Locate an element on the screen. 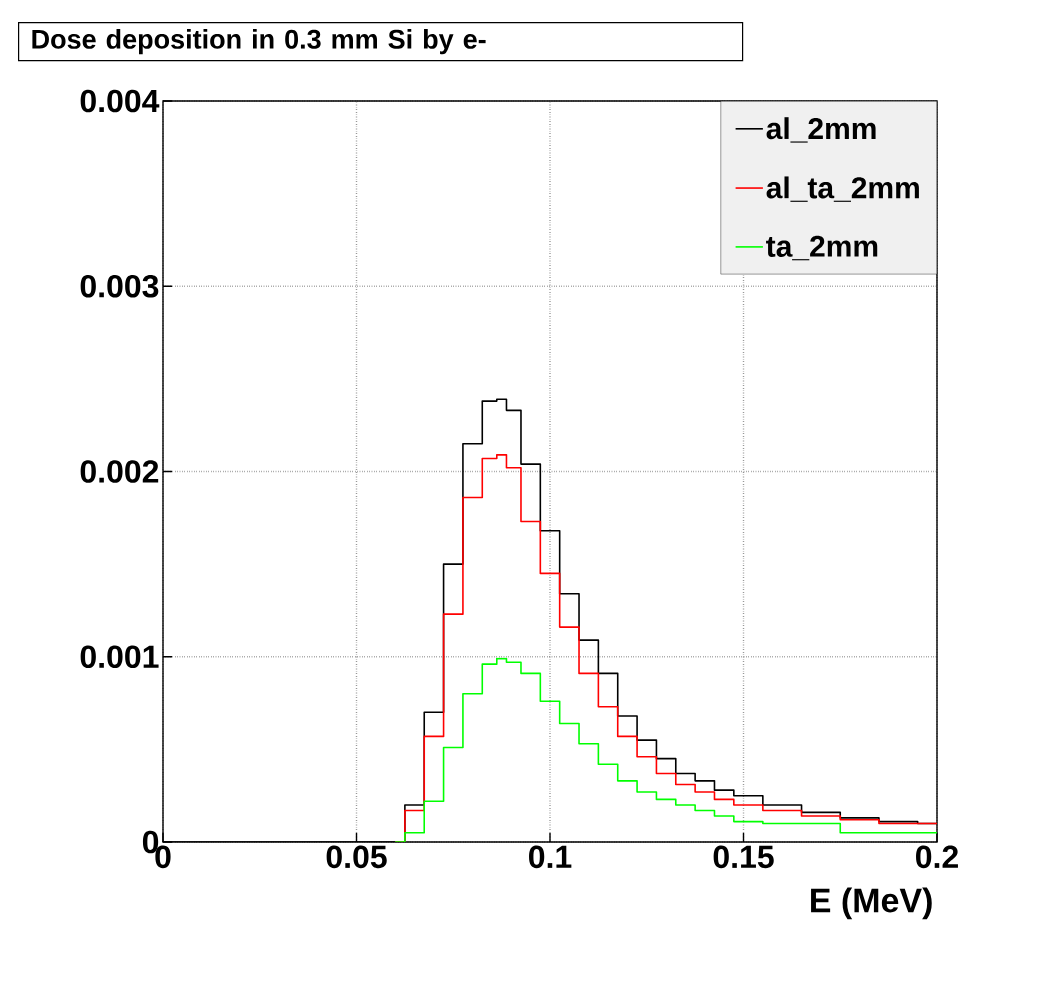  x-axis-title: E (MeV) is located at coordinates (871, 903).